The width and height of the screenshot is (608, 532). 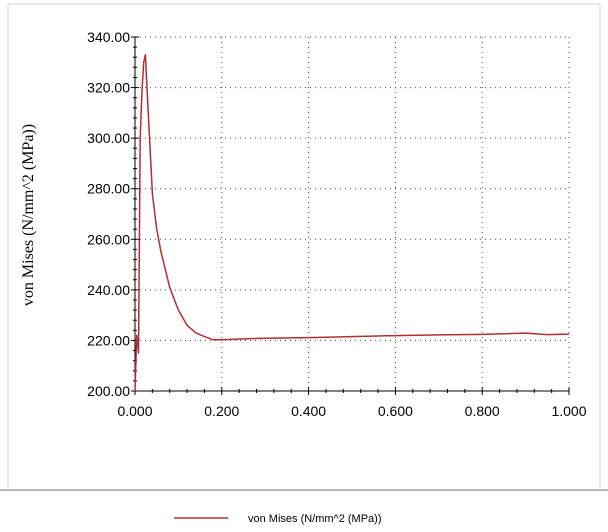 What do you see at coordinates (28, 215) in the screenshot?
I see `y-axis-title: von Mises (N/mm^2 (MPa))` at bounding box center [28, 215].